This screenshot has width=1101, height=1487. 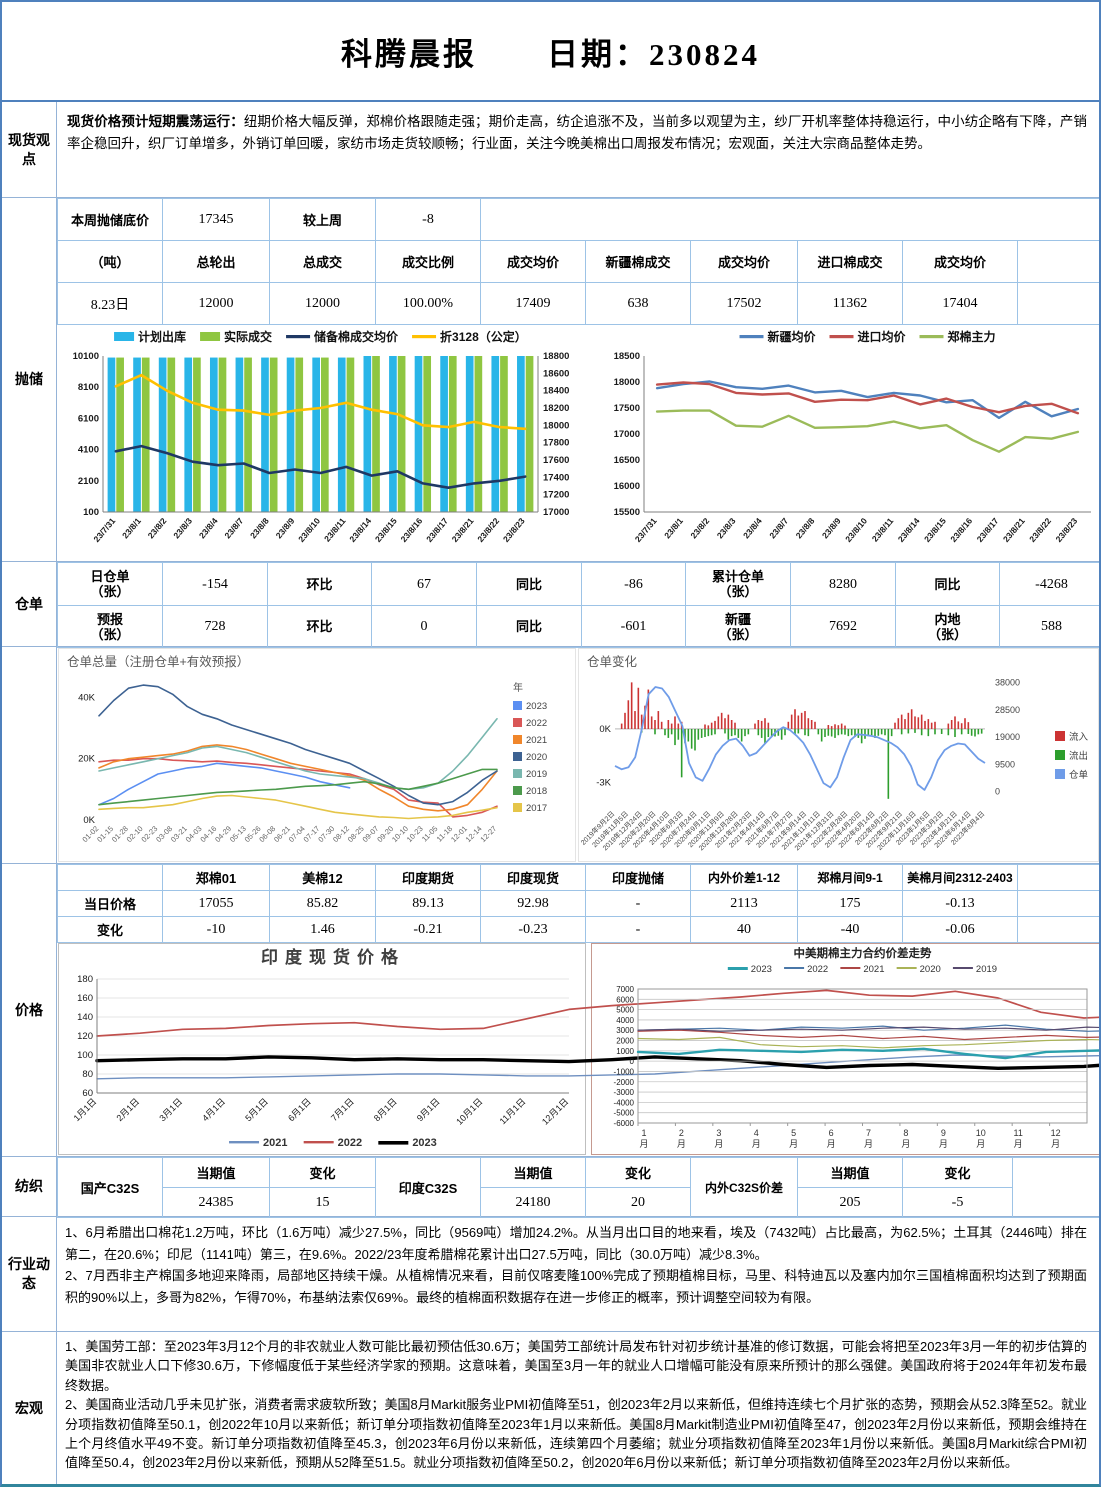 I want to click on svg-text: 0, so click(x=632, y=1061).